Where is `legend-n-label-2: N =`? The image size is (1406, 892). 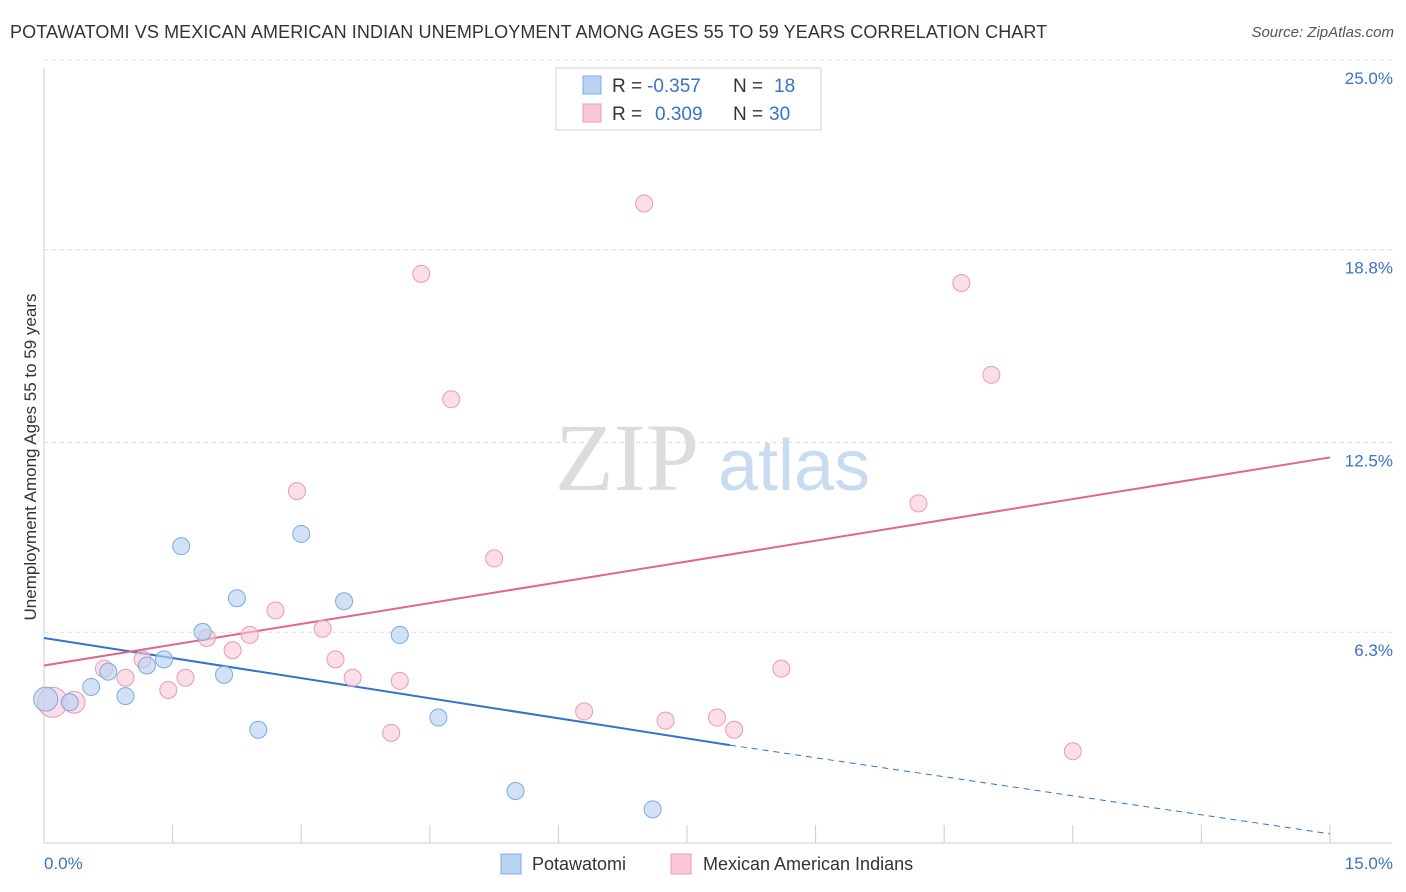 legend-n-label-2: N = is located at coordinates (748, 114).